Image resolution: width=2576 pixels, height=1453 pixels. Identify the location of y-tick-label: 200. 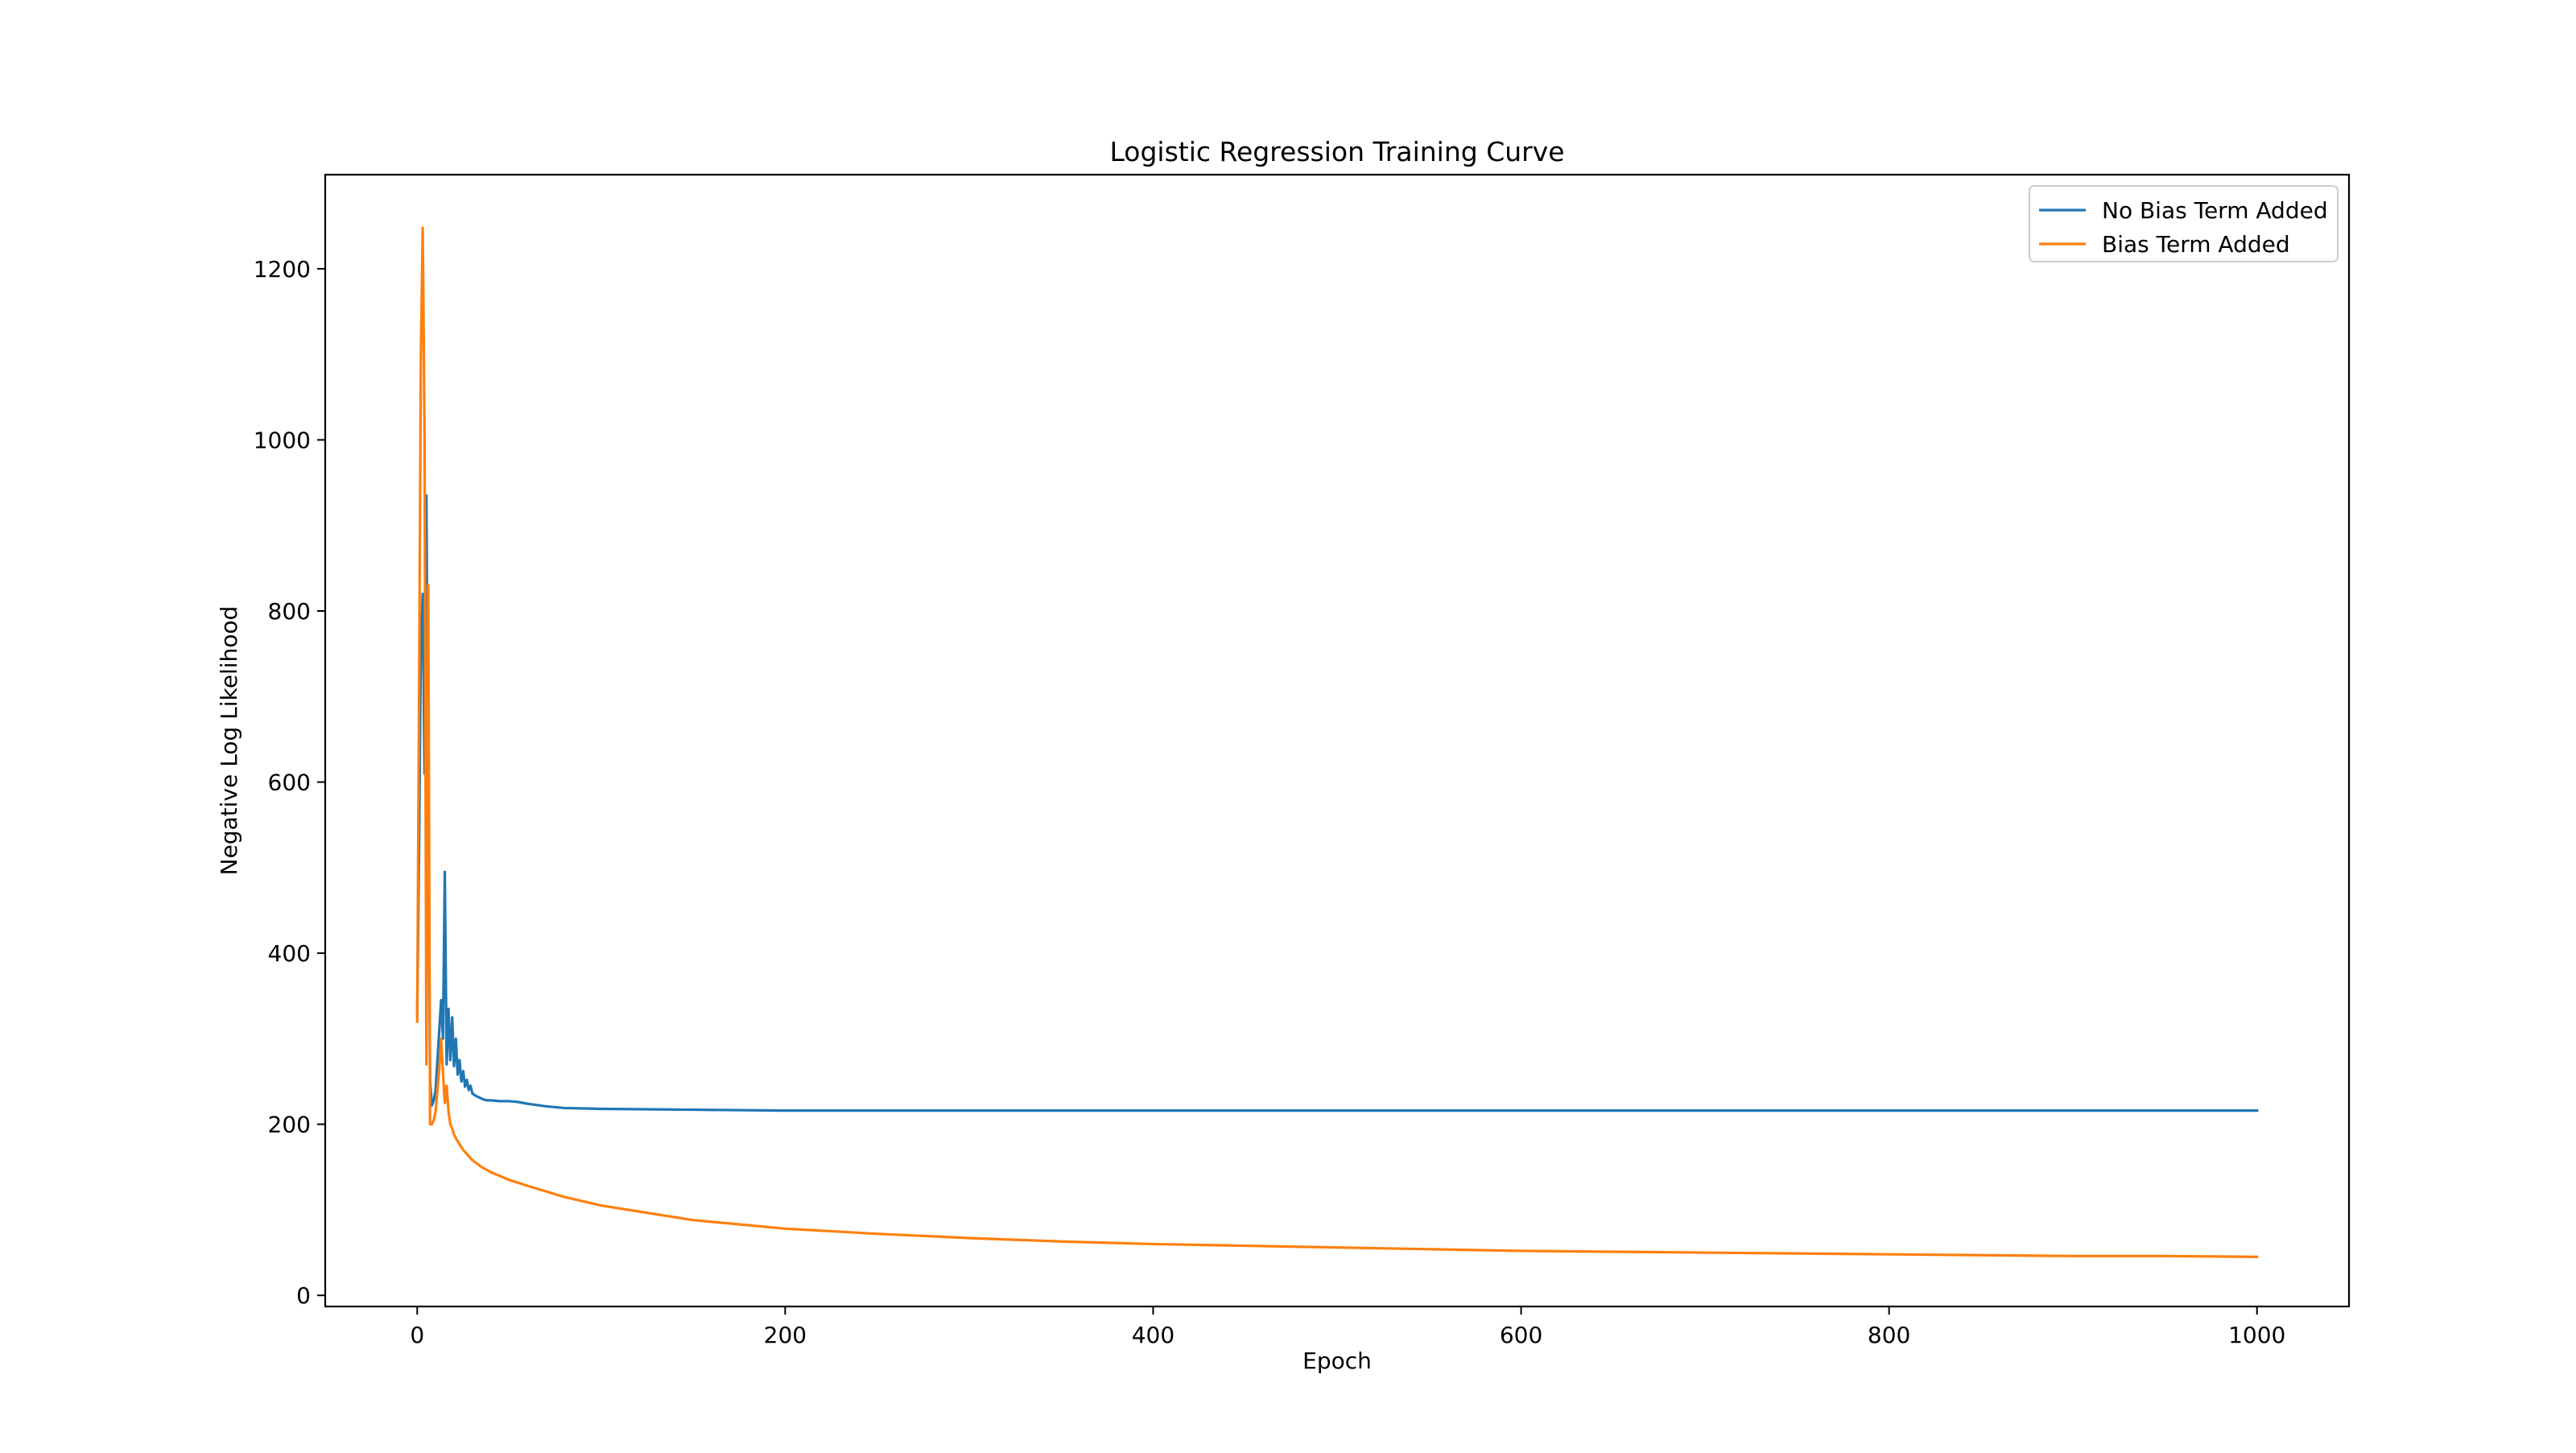
(289, 1125).